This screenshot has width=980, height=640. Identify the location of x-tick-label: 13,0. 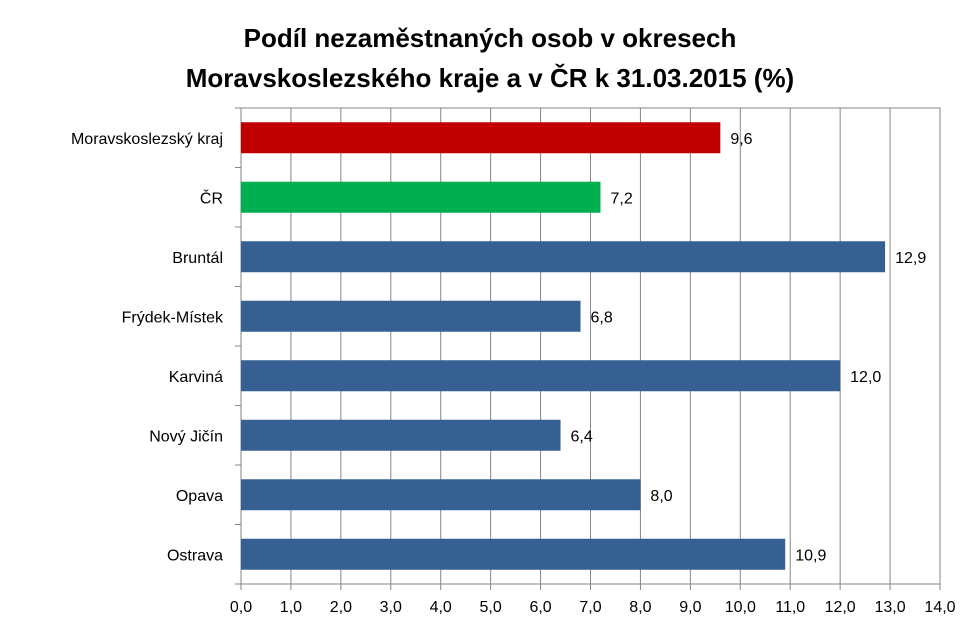
(890, 607).